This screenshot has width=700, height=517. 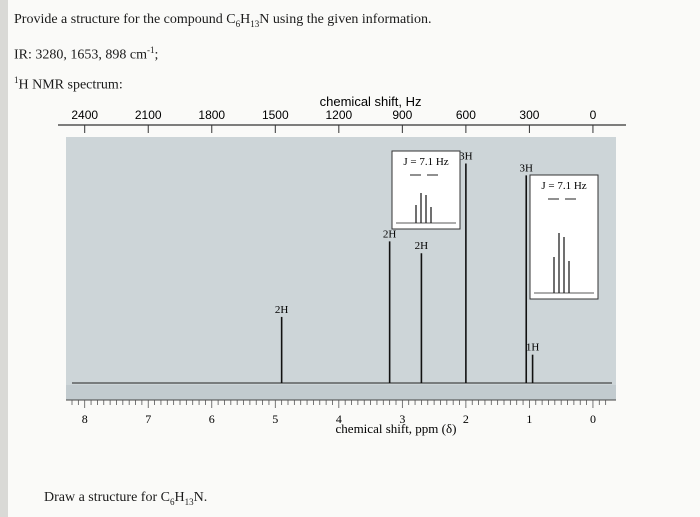 I want to click on top-tick-label: 2400, so click(x=84, y=115).